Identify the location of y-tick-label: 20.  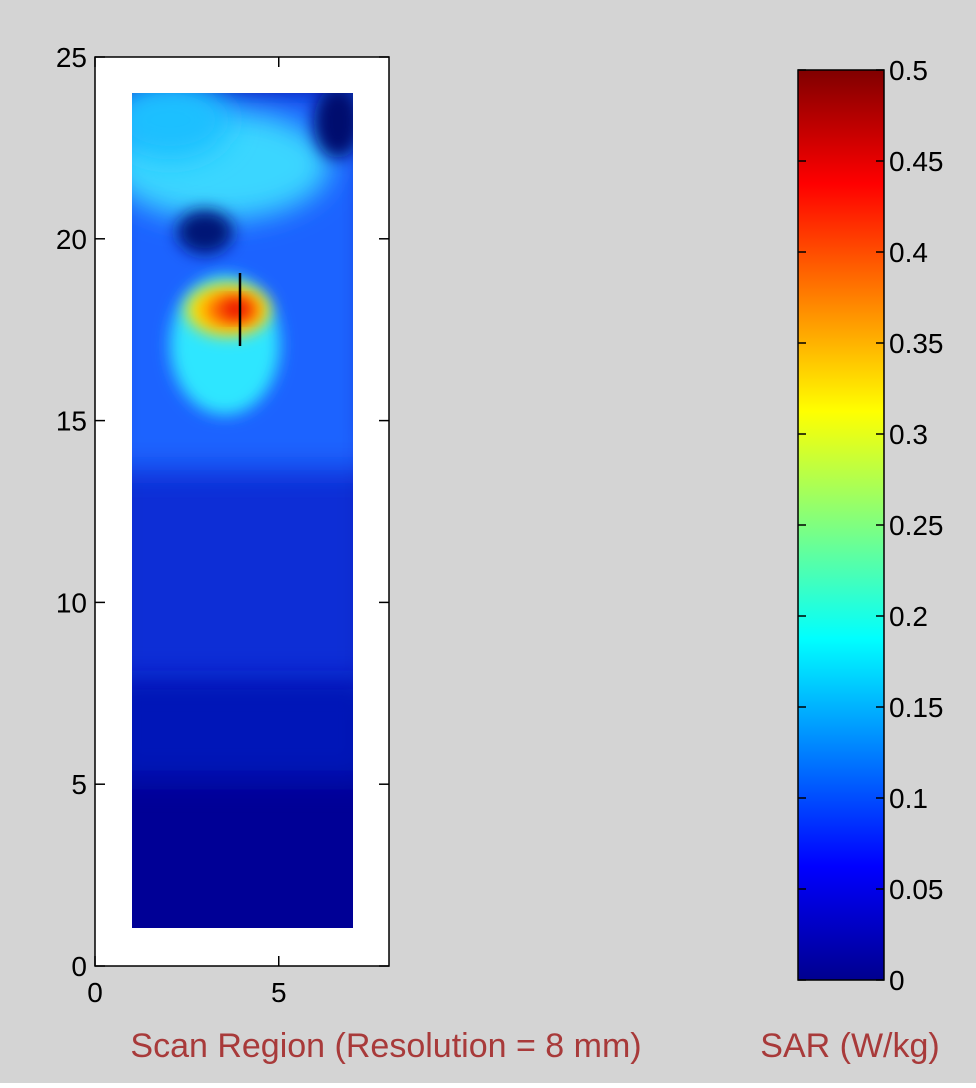
(71, 239).